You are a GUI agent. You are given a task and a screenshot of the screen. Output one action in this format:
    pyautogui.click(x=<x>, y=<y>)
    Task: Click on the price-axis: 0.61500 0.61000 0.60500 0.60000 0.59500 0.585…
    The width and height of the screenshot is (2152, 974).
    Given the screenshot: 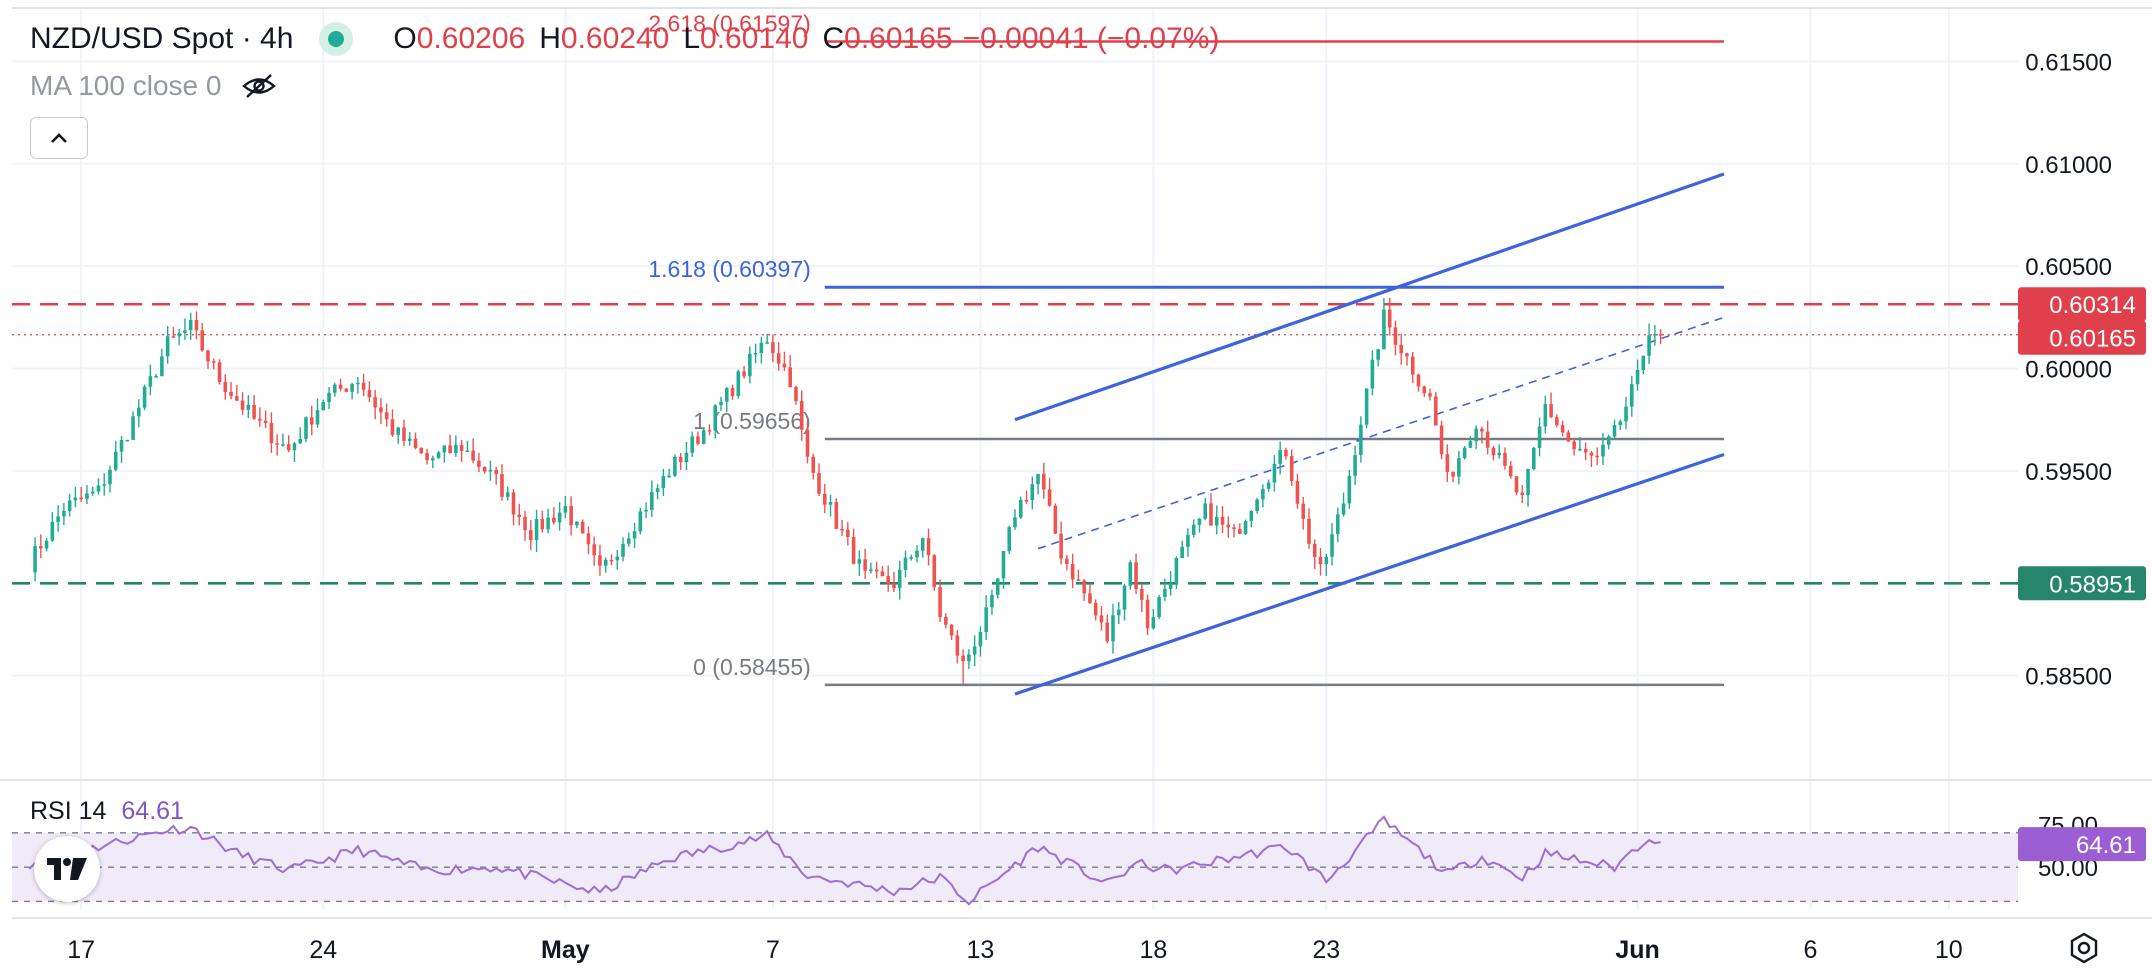 What is the action you would take?
    pyautogui.click(x=2068, y=369)
    